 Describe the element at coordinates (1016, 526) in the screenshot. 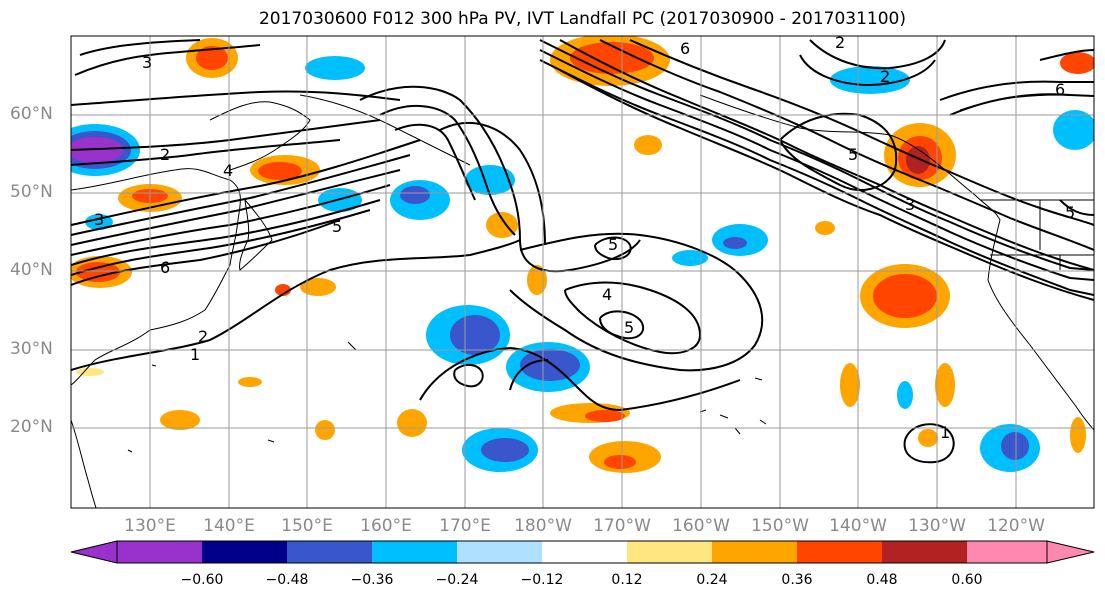

I see `lon-label: 120°W` at that location.